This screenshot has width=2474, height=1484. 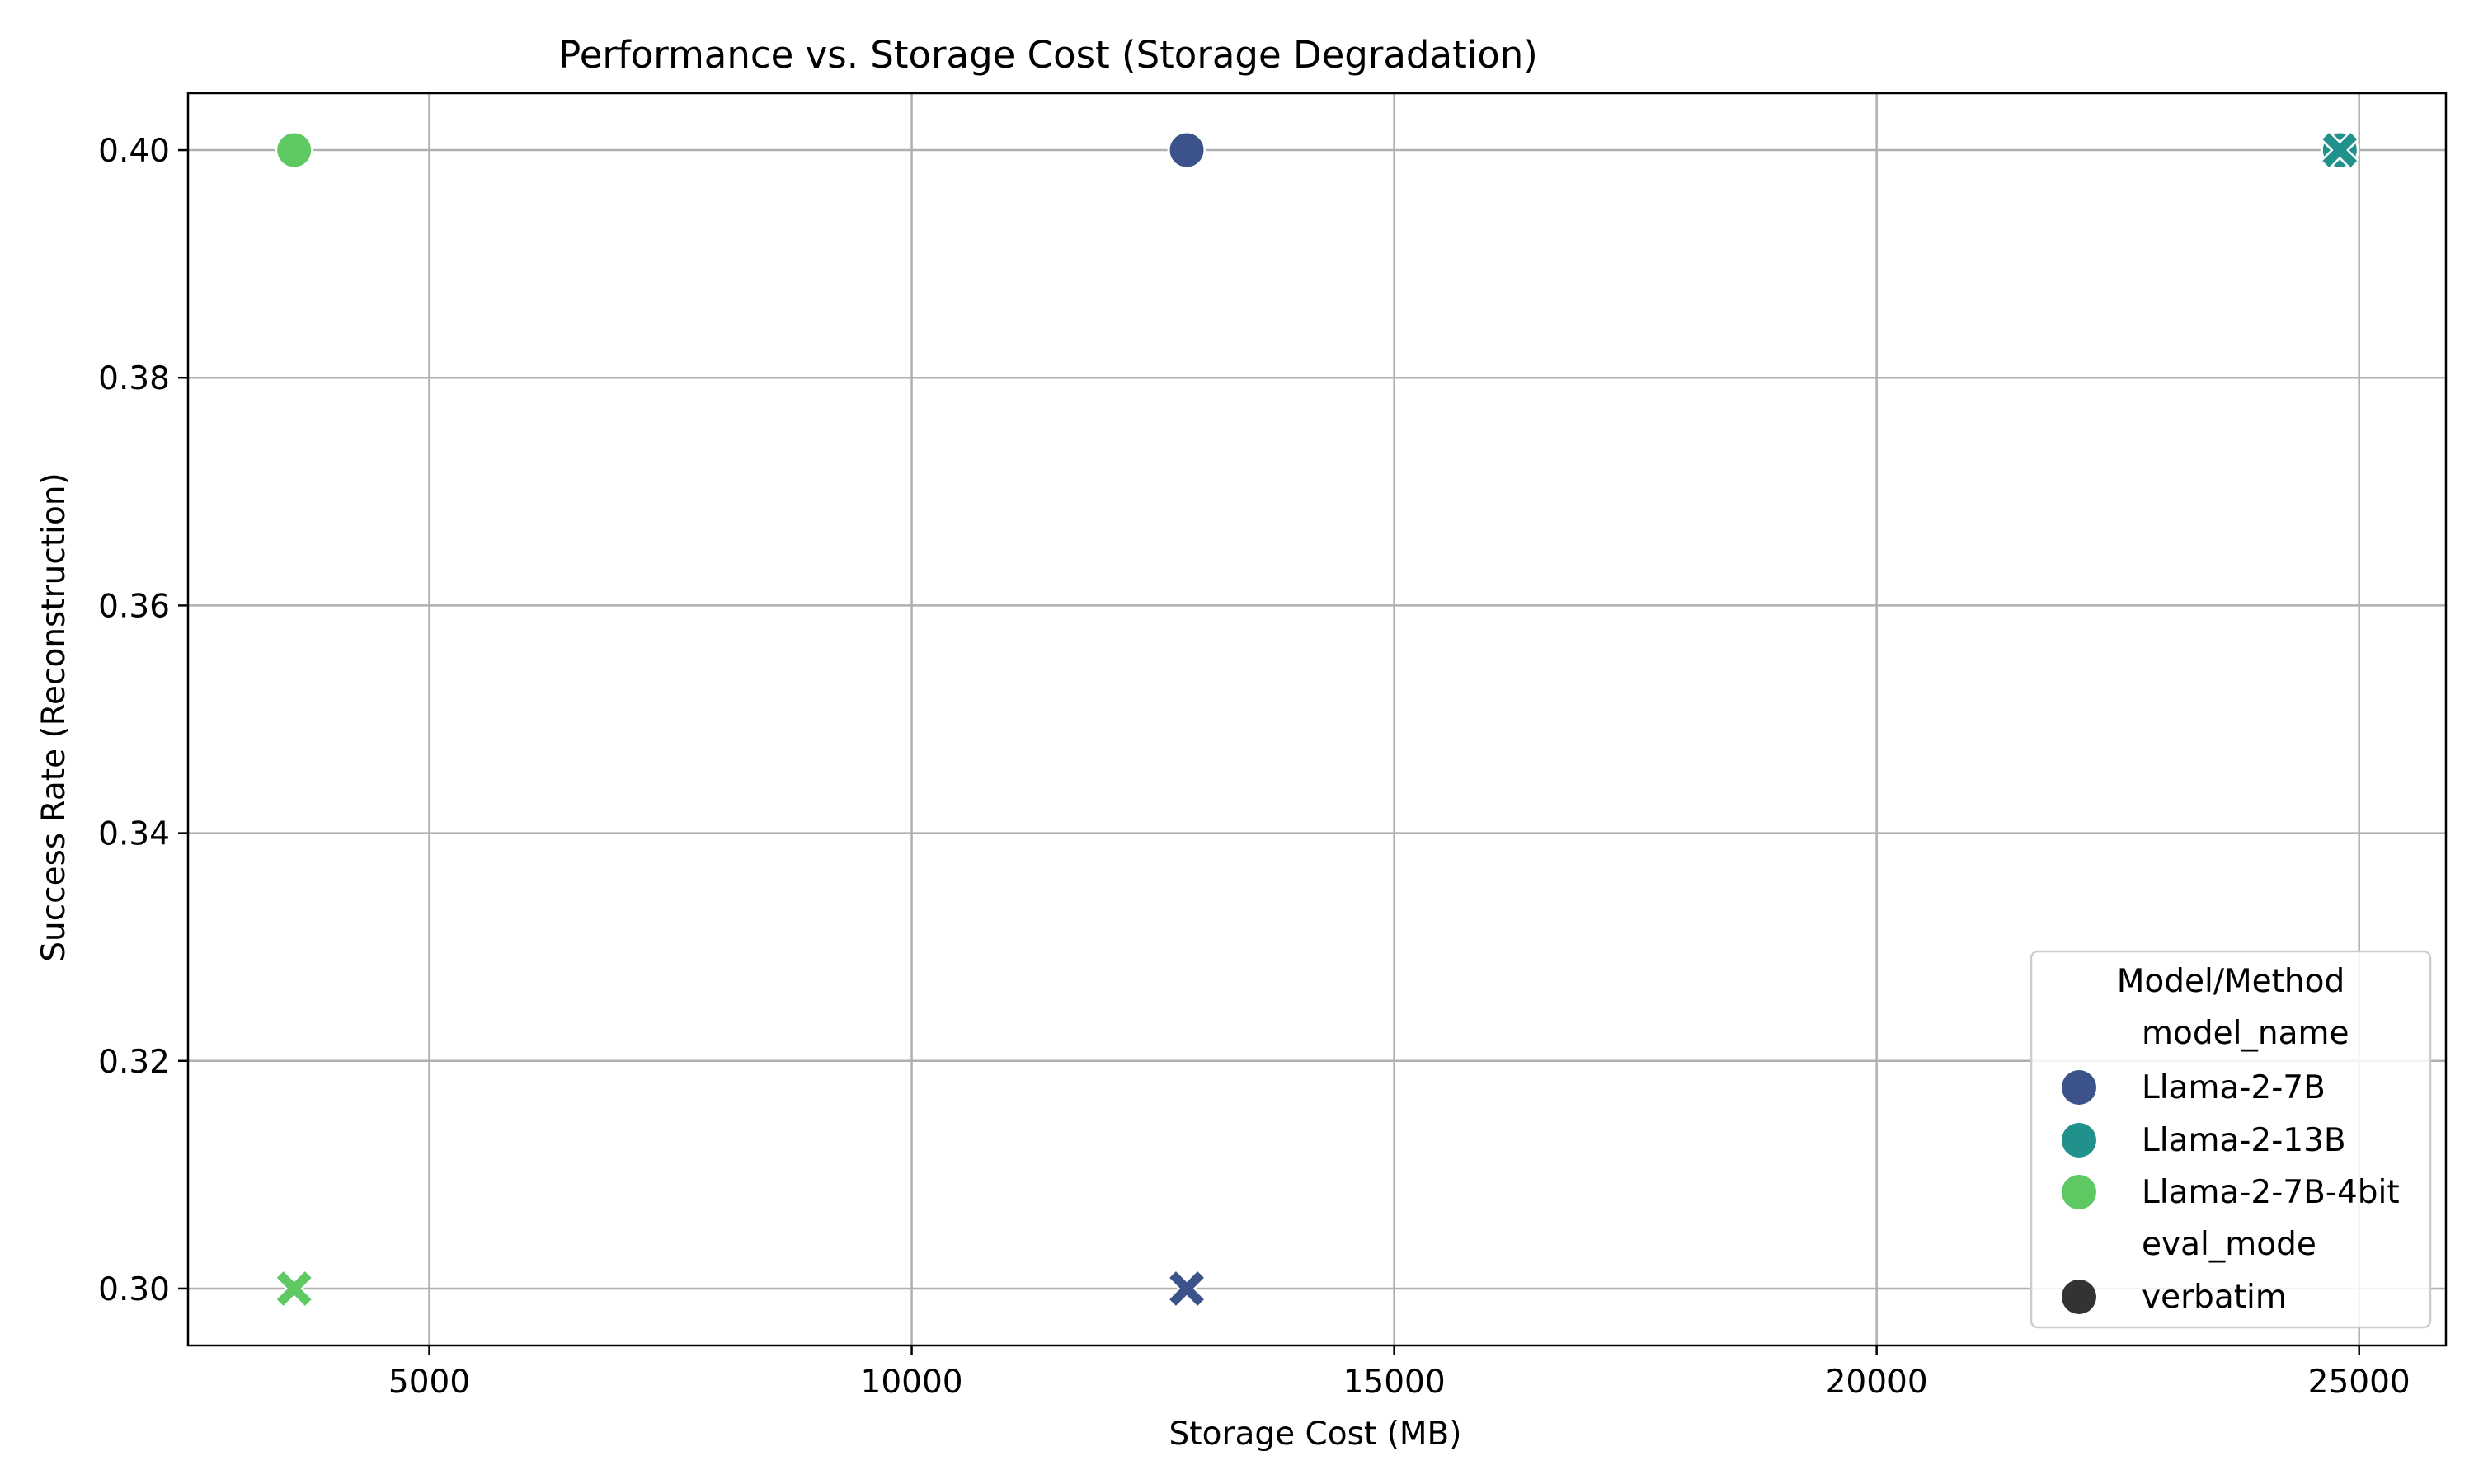 I want to click on y-tick-label: 0.40, so click(x=134, y=151).